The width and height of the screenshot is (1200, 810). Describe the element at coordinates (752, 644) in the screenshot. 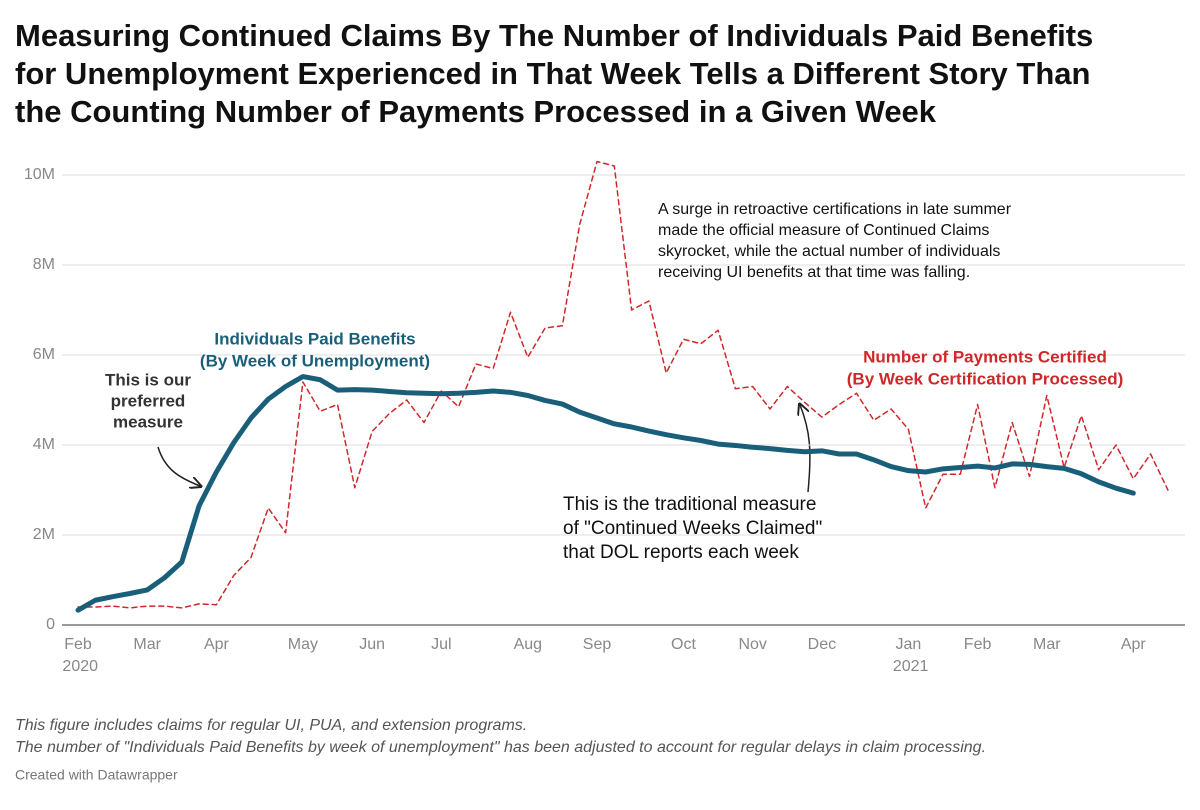

I see `x-tick-label: Nov` at that location.